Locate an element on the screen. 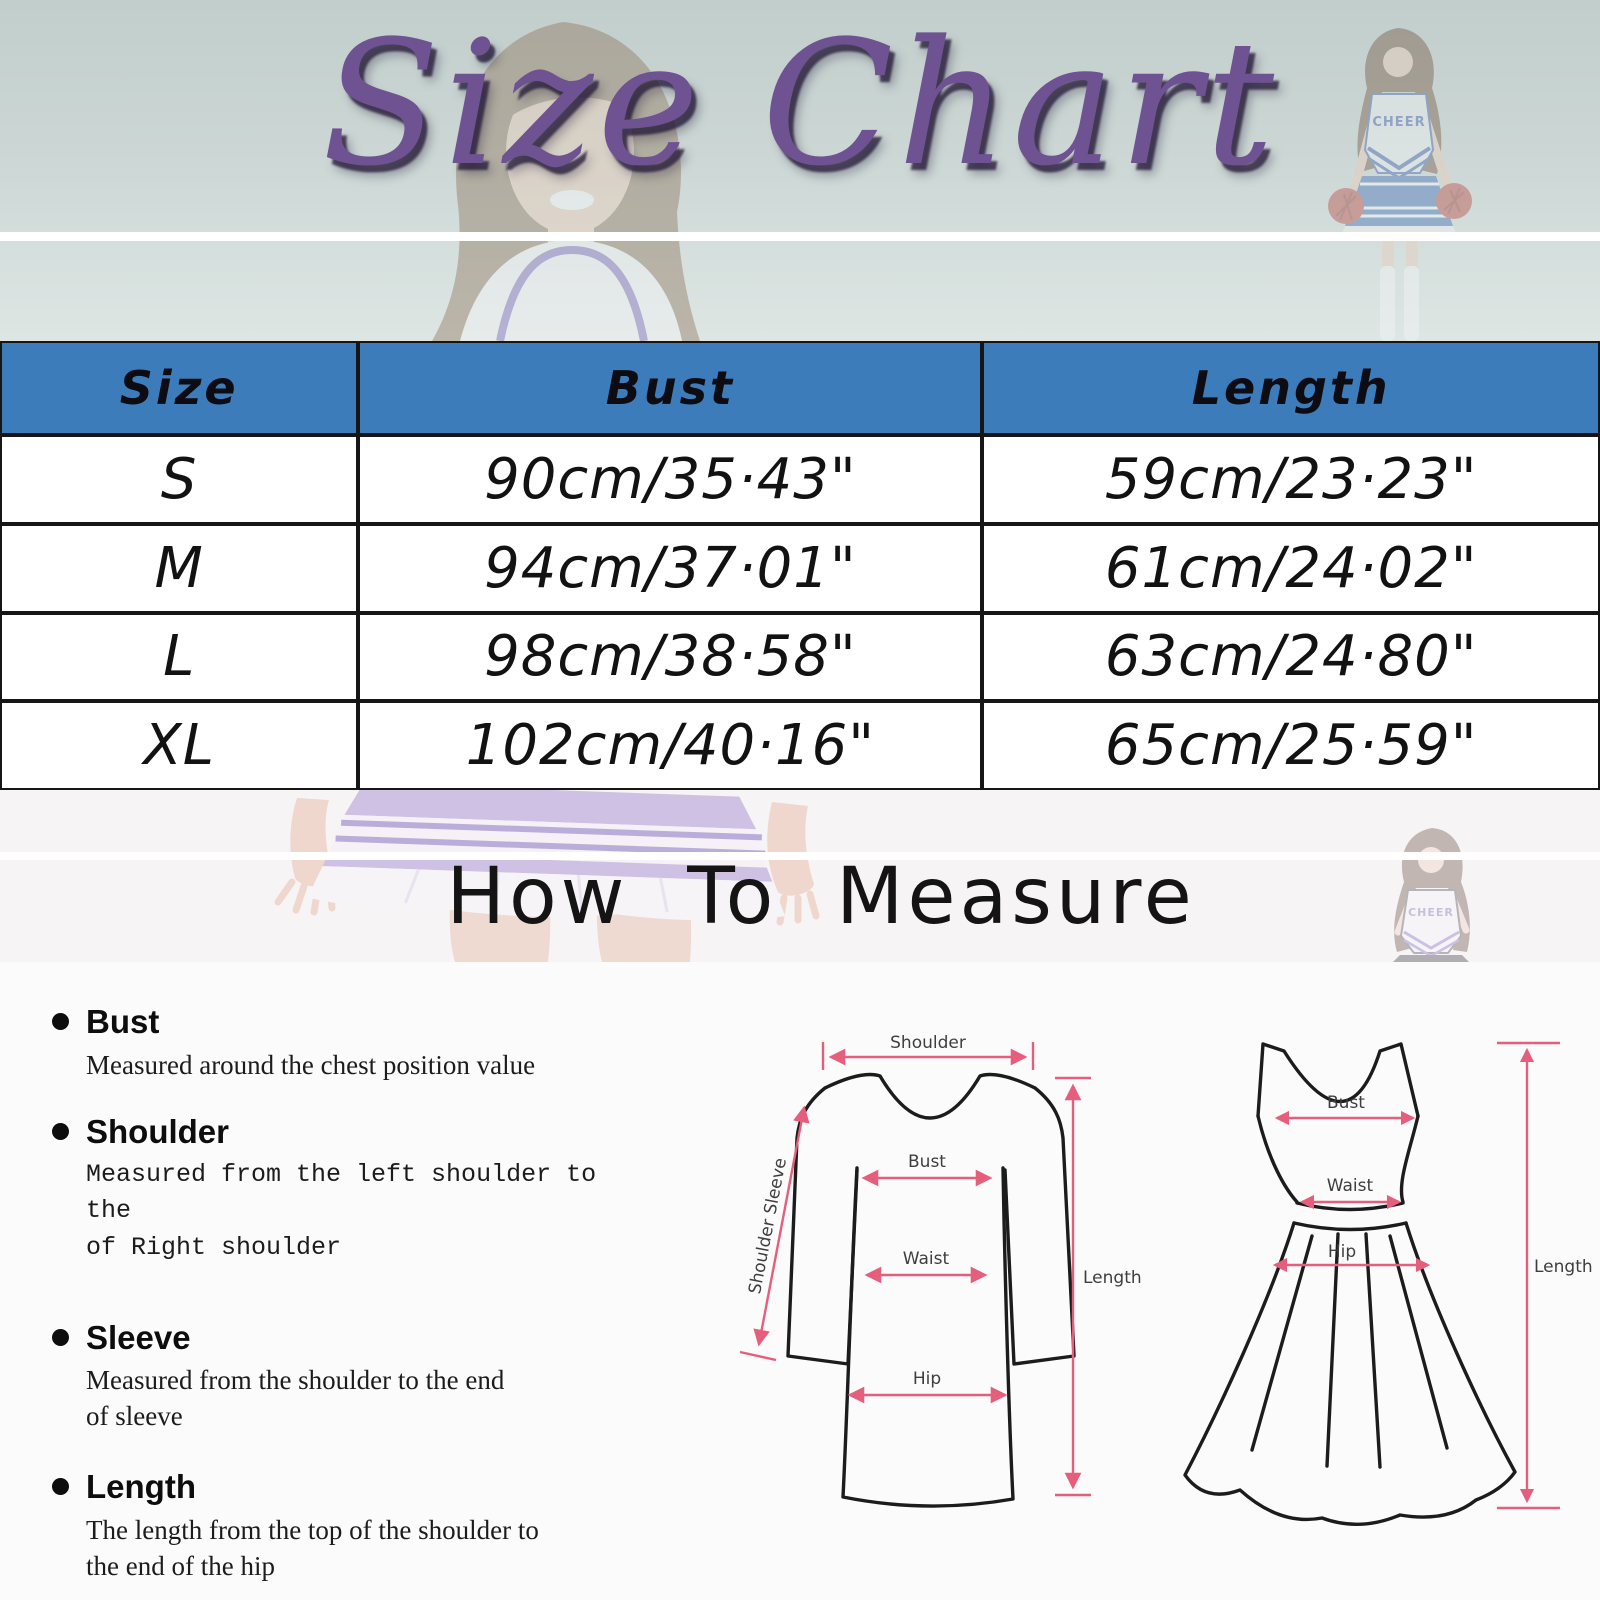  white-stripe-top is located at coordinates (800, 236).